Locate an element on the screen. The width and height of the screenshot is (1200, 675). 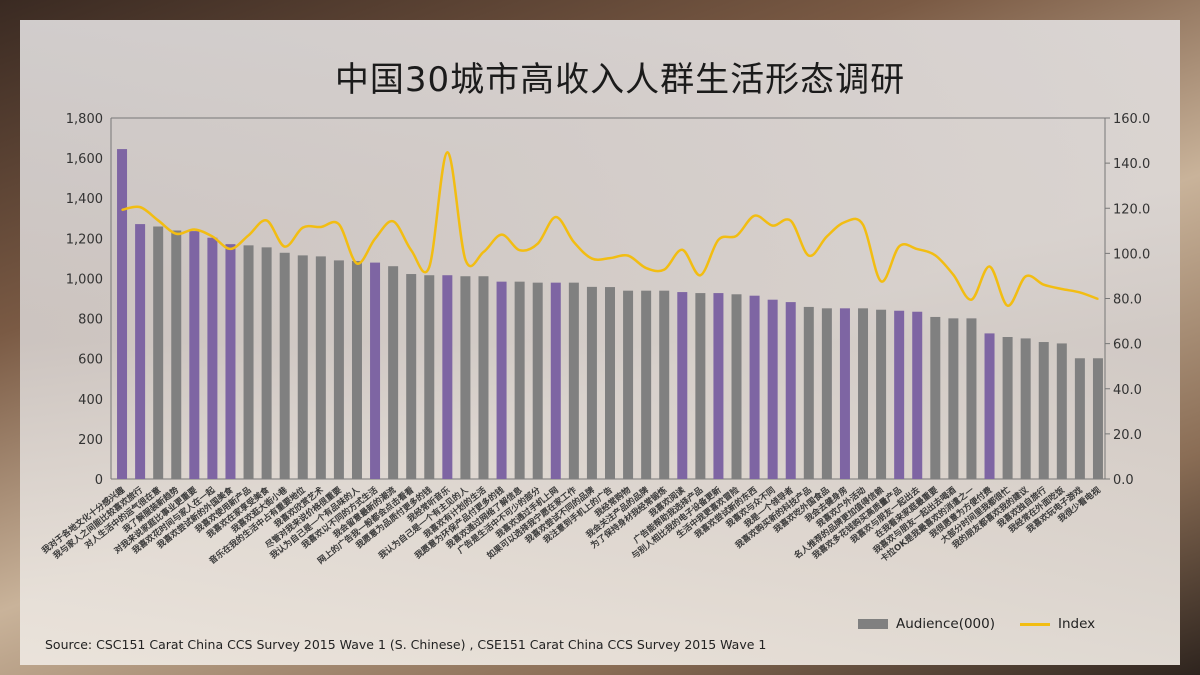
legend-bar-swatch is located at coordinates (873, 624).